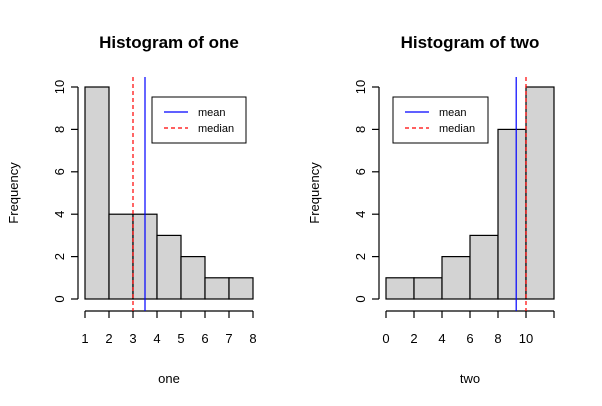 This screenshot has width=602, height=406. I want to click on chart-title: Histogram of one, so click(169, 42).